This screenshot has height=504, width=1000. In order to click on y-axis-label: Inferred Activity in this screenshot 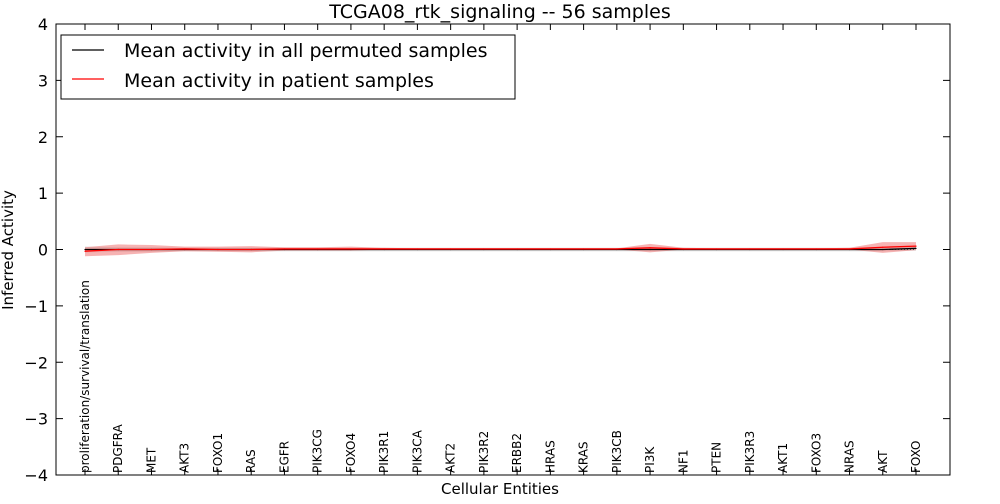, I will do `click(8, 250)`.